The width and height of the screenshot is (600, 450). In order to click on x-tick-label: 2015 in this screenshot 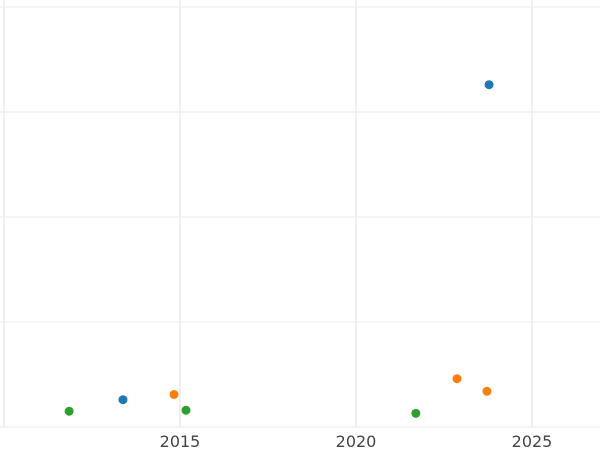, I will do `click(180, 441)`.